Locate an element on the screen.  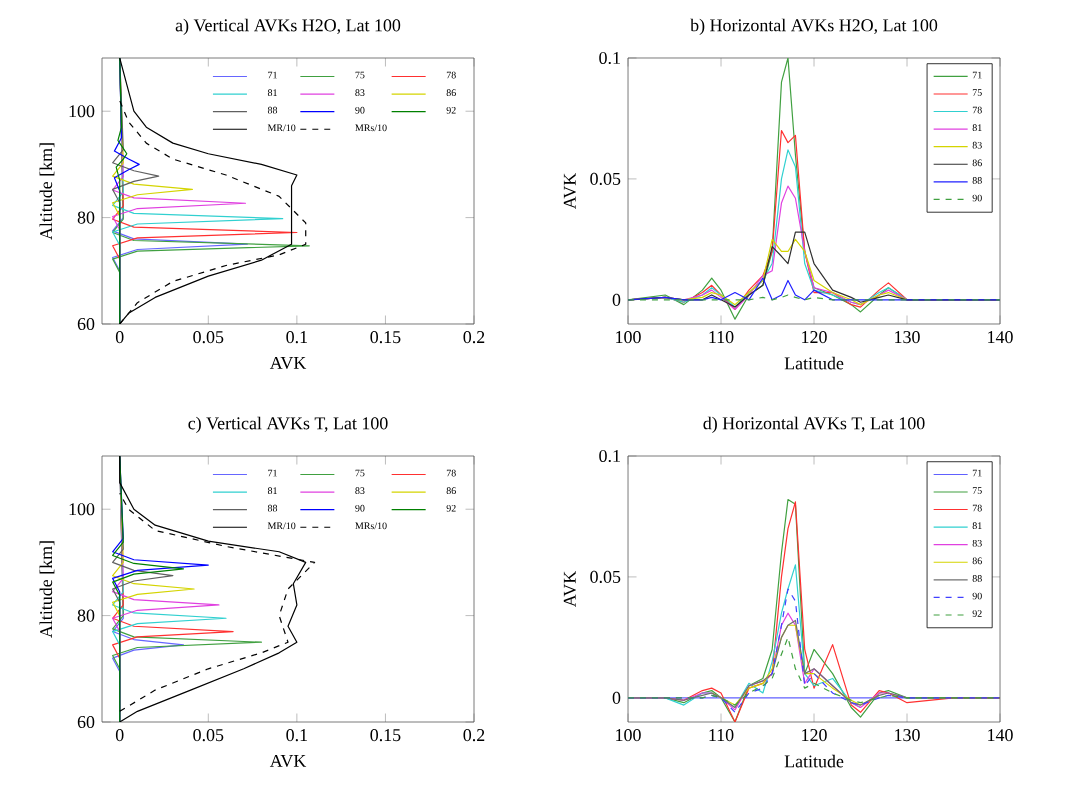
chart-title: d) Horizontal AVKs T, Lat 100 is located at coordinates (814, 424).